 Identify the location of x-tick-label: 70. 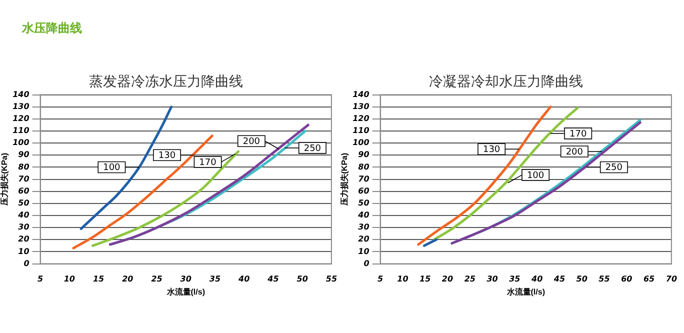
(672, 279).